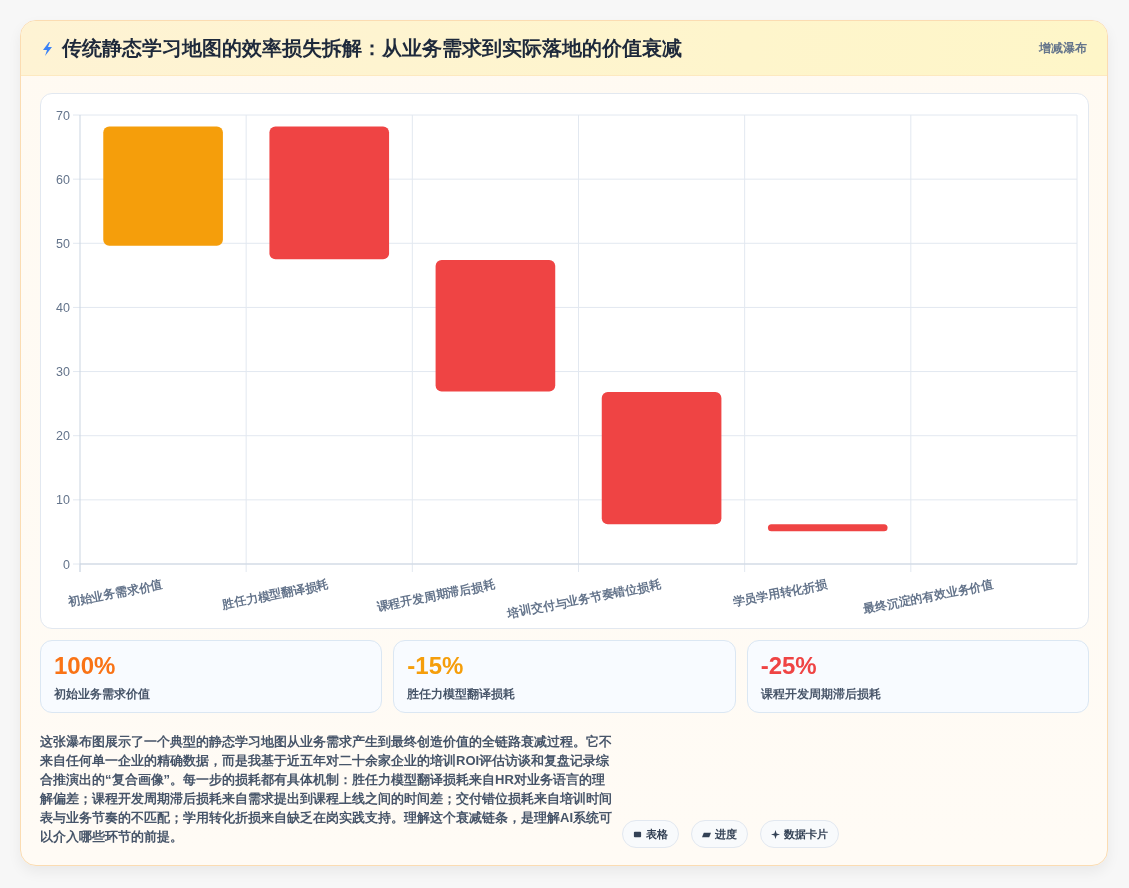 The width and height of the screenshot is (1129, 888). I want to click on x-tick-label: 学员学用转化折损, so click(780, 593).